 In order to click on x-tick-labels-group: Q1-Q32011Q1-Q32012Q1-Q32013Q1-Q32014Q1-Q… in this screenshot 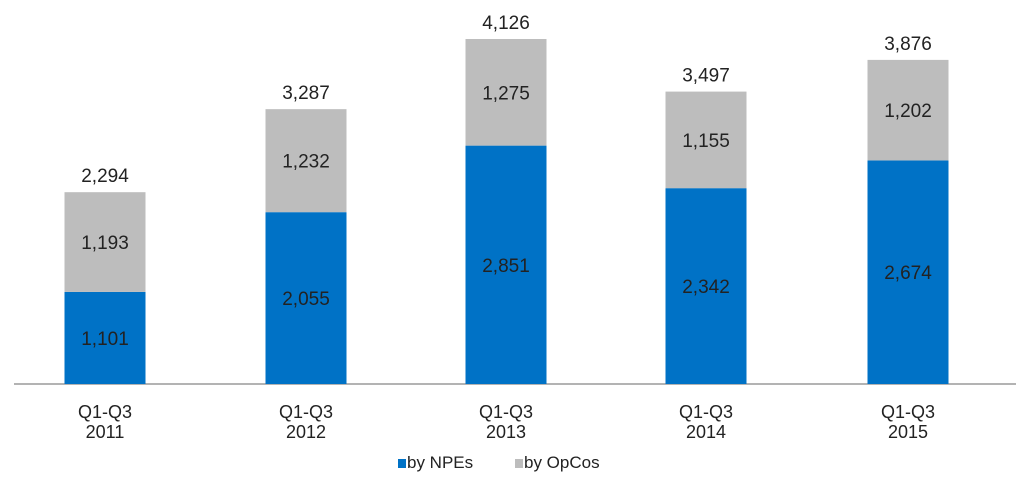, I will do `click(506, 422)`.